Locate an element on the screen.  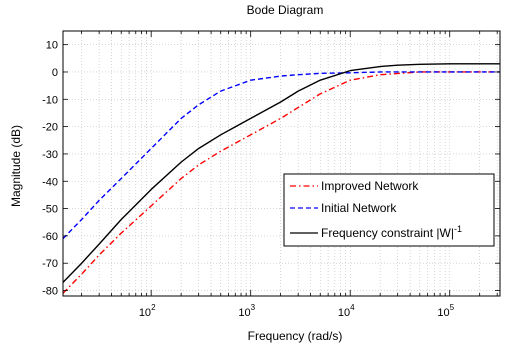
y-axis-title: Magnitude (dB) is located at coordinates (16, 166).